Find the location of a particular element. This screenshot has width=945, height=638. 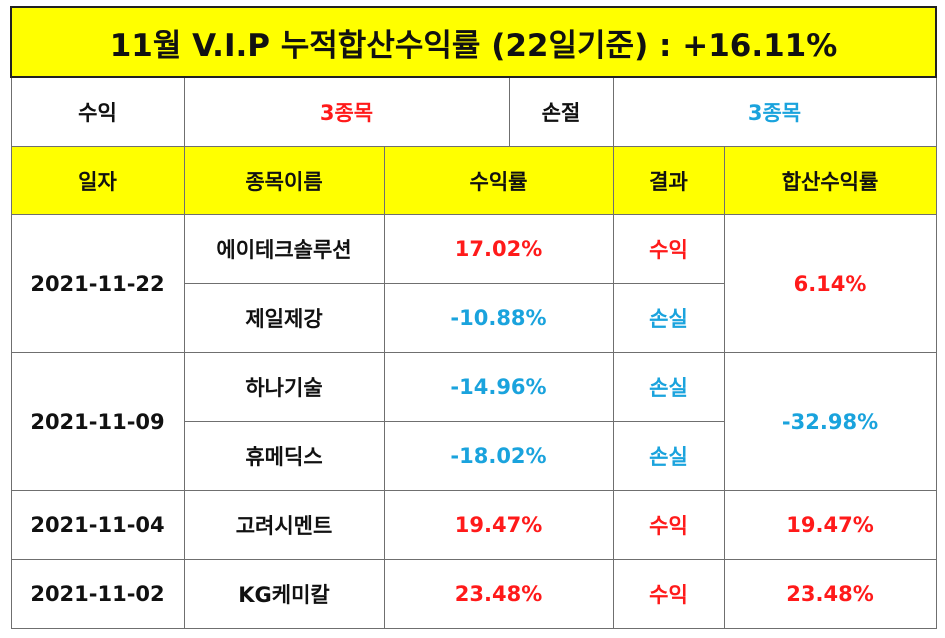

return-rate-cell: 19.47% is located at coordinates (498, 525).